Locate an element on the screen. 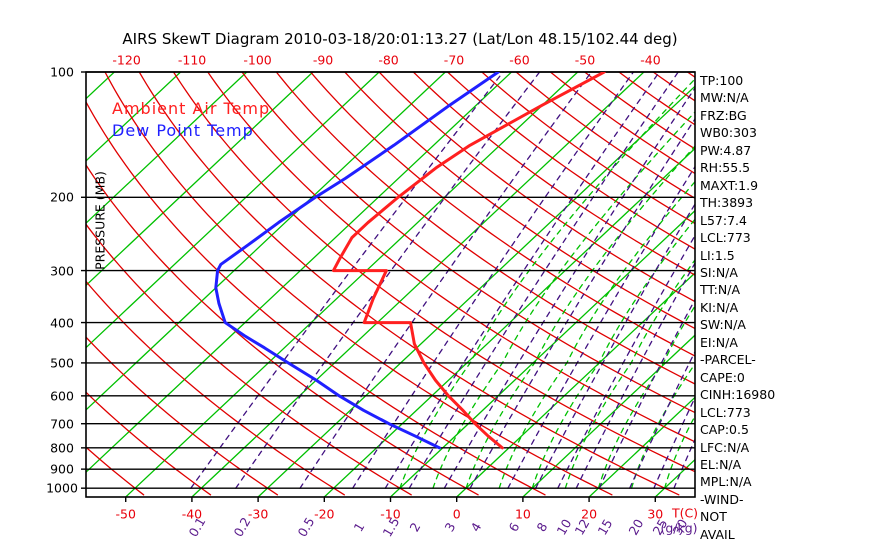 The width and height of the screenshot is (870, 560). info-panel-row: KI:N/A is located at coordinates (719, 307).